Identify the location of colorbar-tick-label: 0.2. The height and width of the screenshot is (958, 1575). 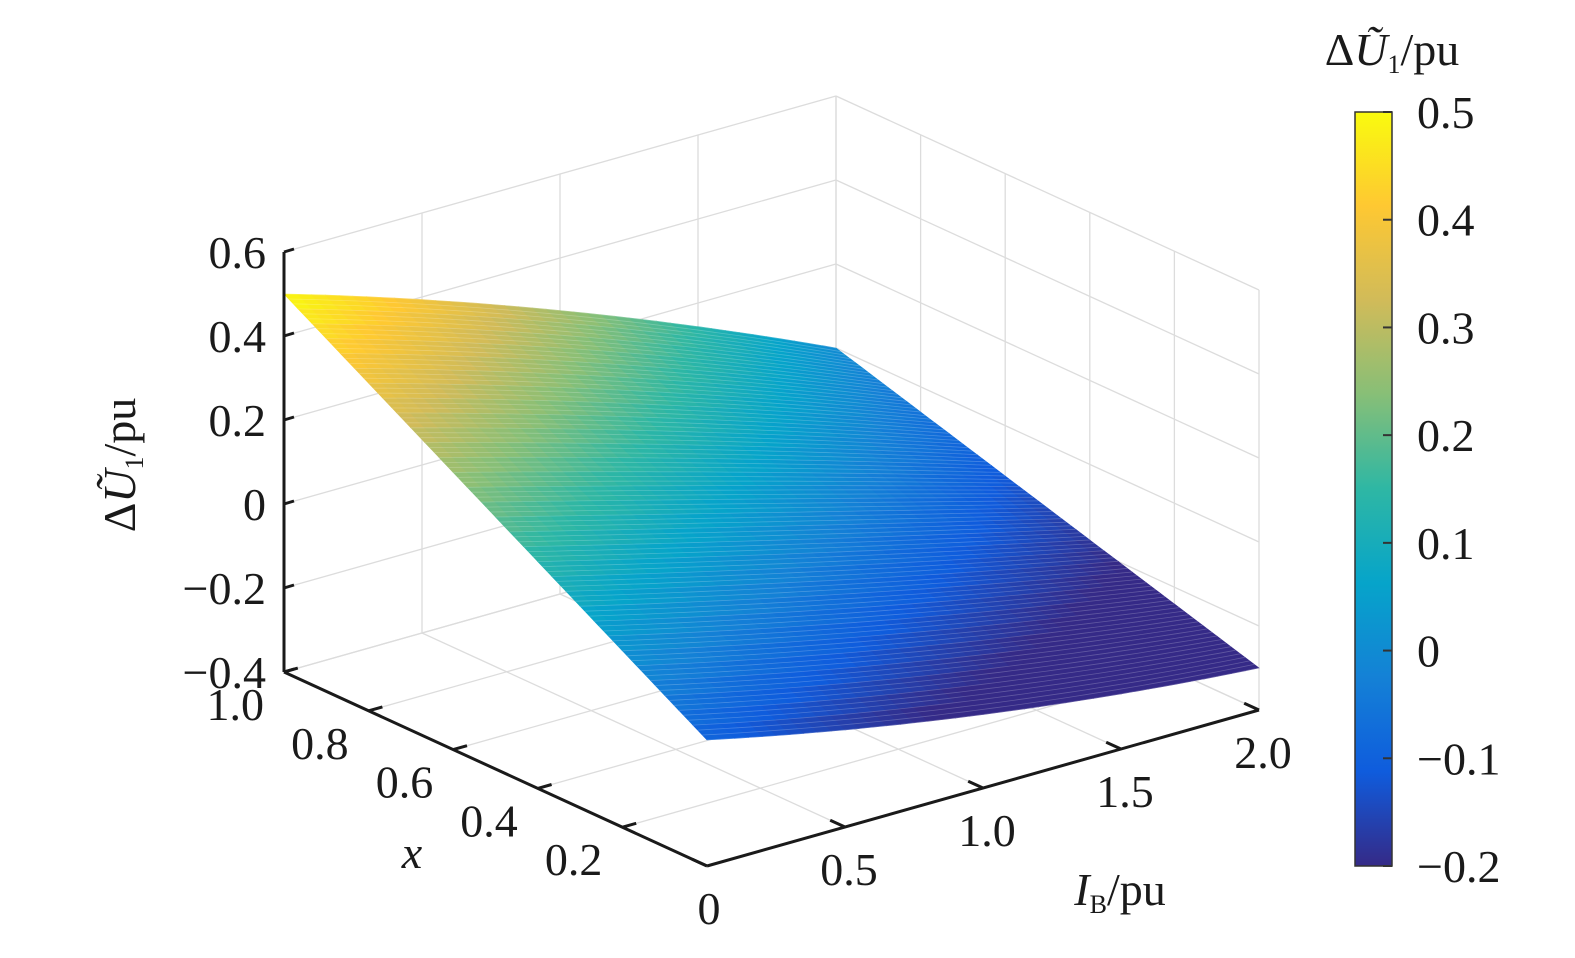
(1446, 435).